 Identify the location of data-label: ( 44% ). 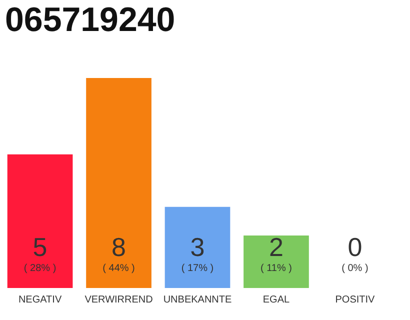
(118, 268).